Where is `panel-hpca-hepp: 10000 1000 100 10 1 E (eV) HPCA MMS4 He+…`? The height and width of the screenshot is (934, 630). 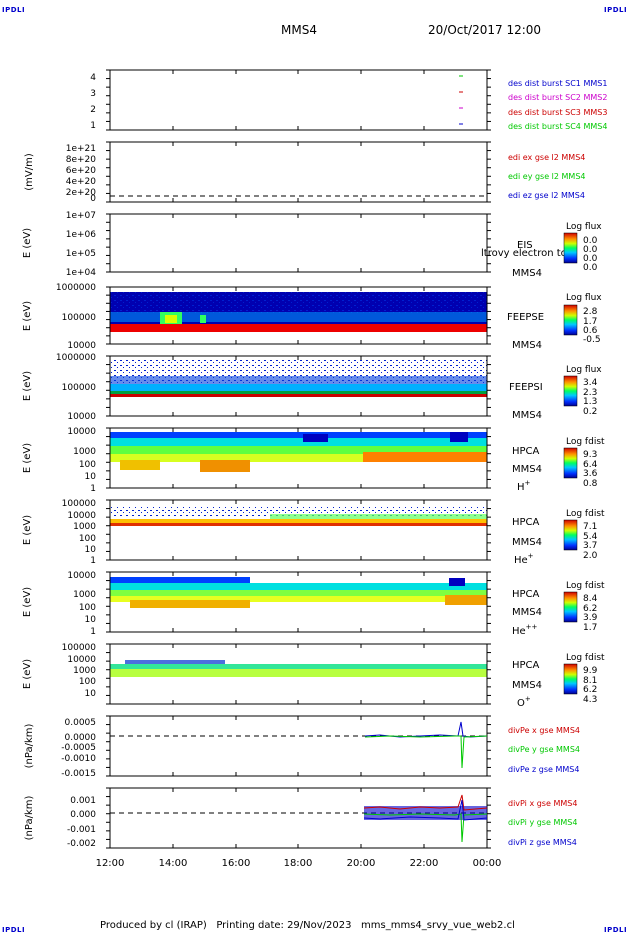 panel-hpca-hepp: 10000 1000 100 10 1 E (eV) HPCA MMS4 He+… is located at coordinates (313, 604).